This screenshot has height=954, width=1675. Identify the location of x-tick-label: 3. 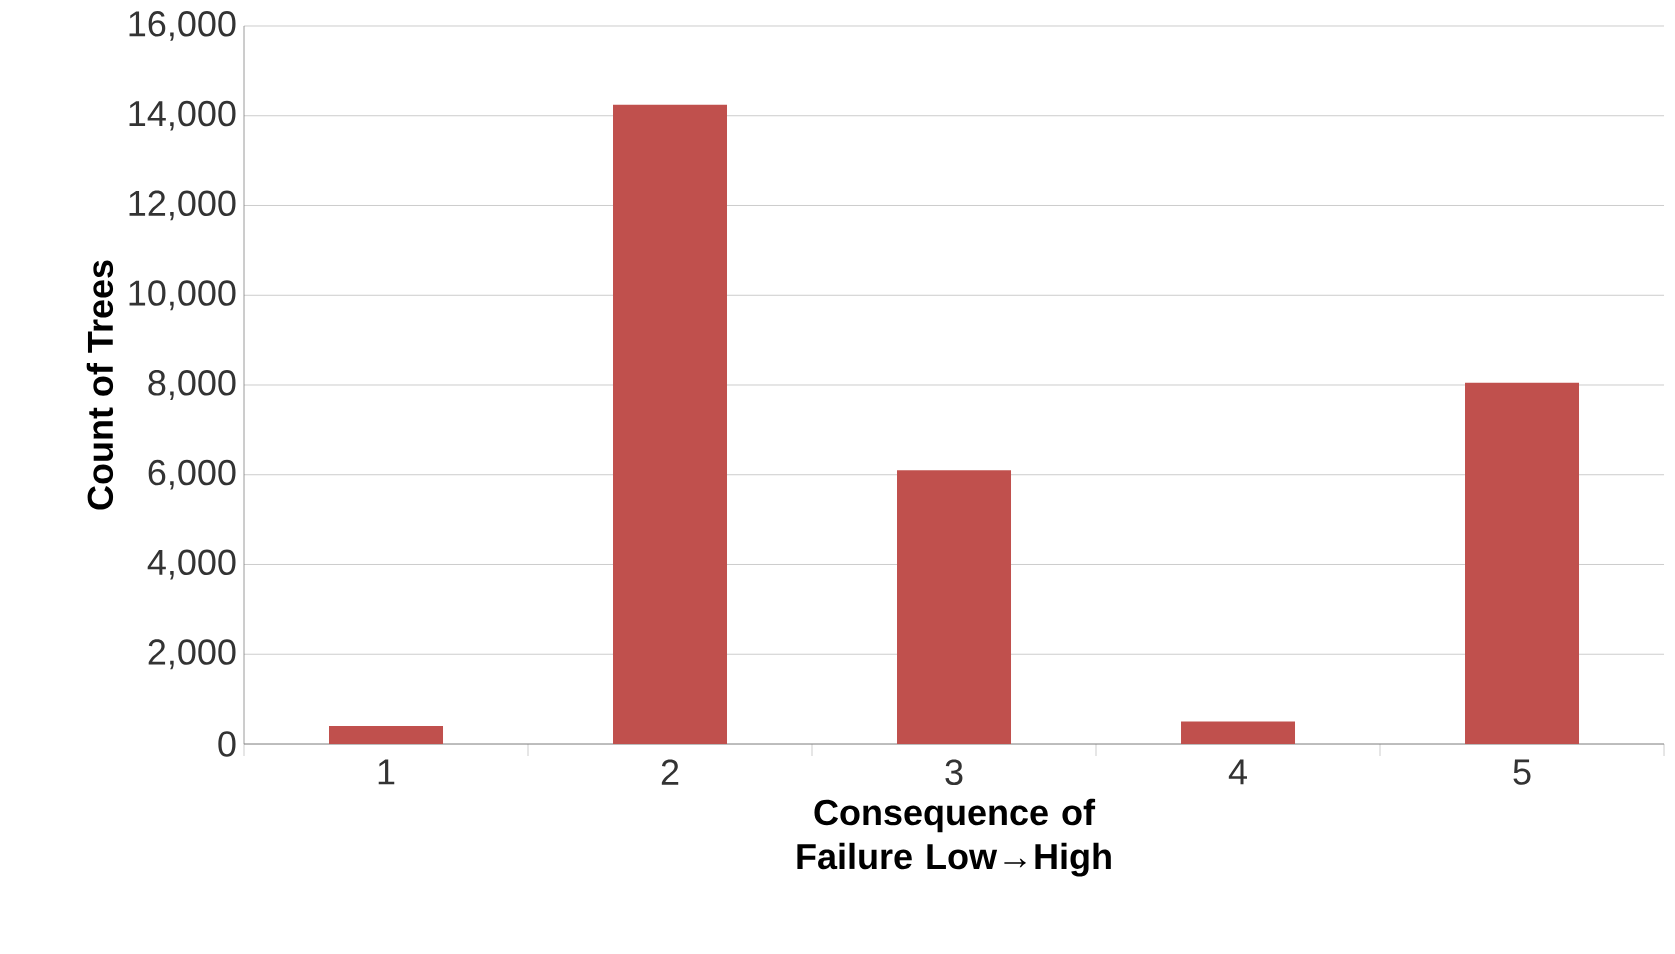
(954, 772).